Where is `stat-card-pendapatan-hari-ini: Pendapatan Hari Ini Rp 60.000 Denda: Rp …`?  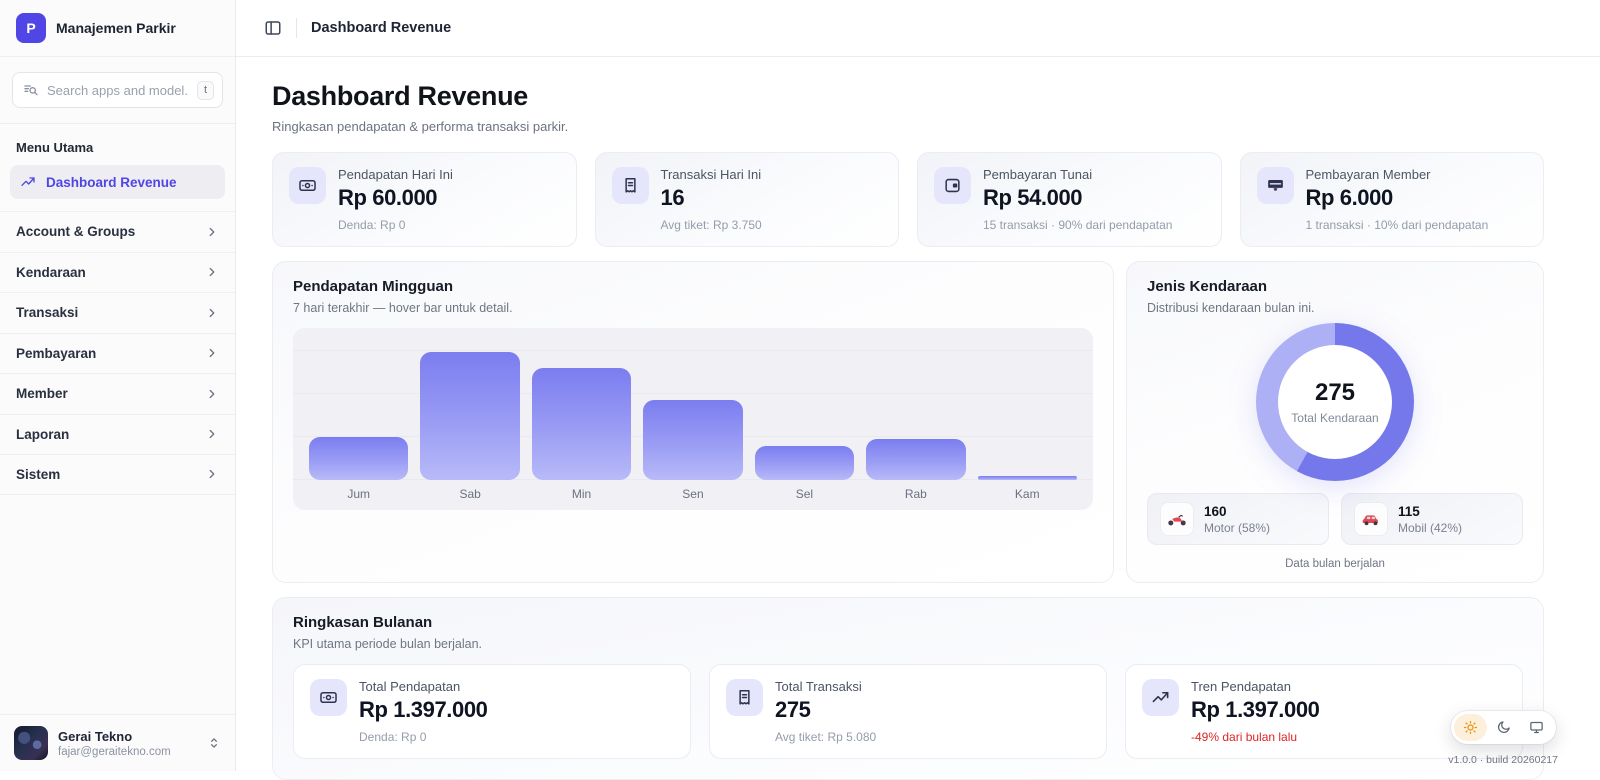
stat-card-pendapatan-hari-ini: Pendapatan Hari Ini Rp 60.000 Denda: Rp … is located at coordinates (424, 199).